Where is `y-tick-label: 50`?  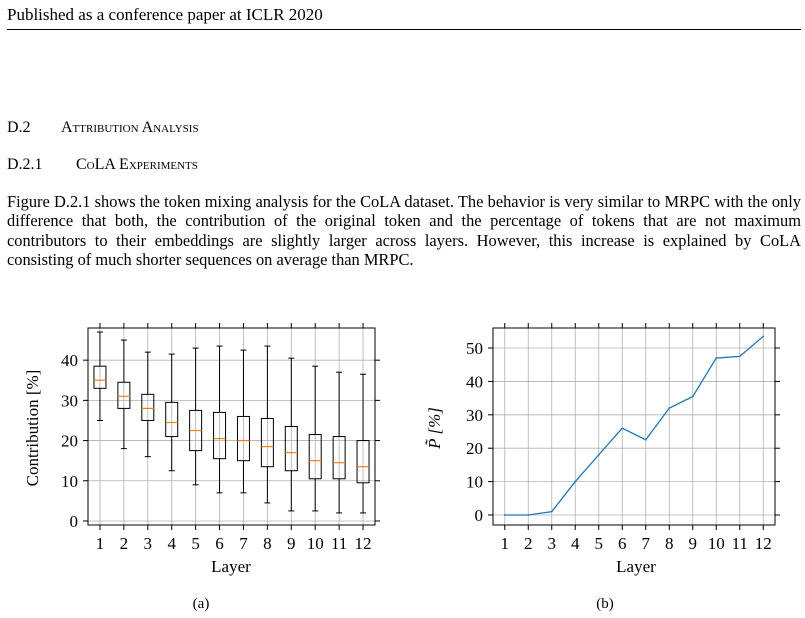
y-tick-label: 50 is located at coordinates (474, 348).